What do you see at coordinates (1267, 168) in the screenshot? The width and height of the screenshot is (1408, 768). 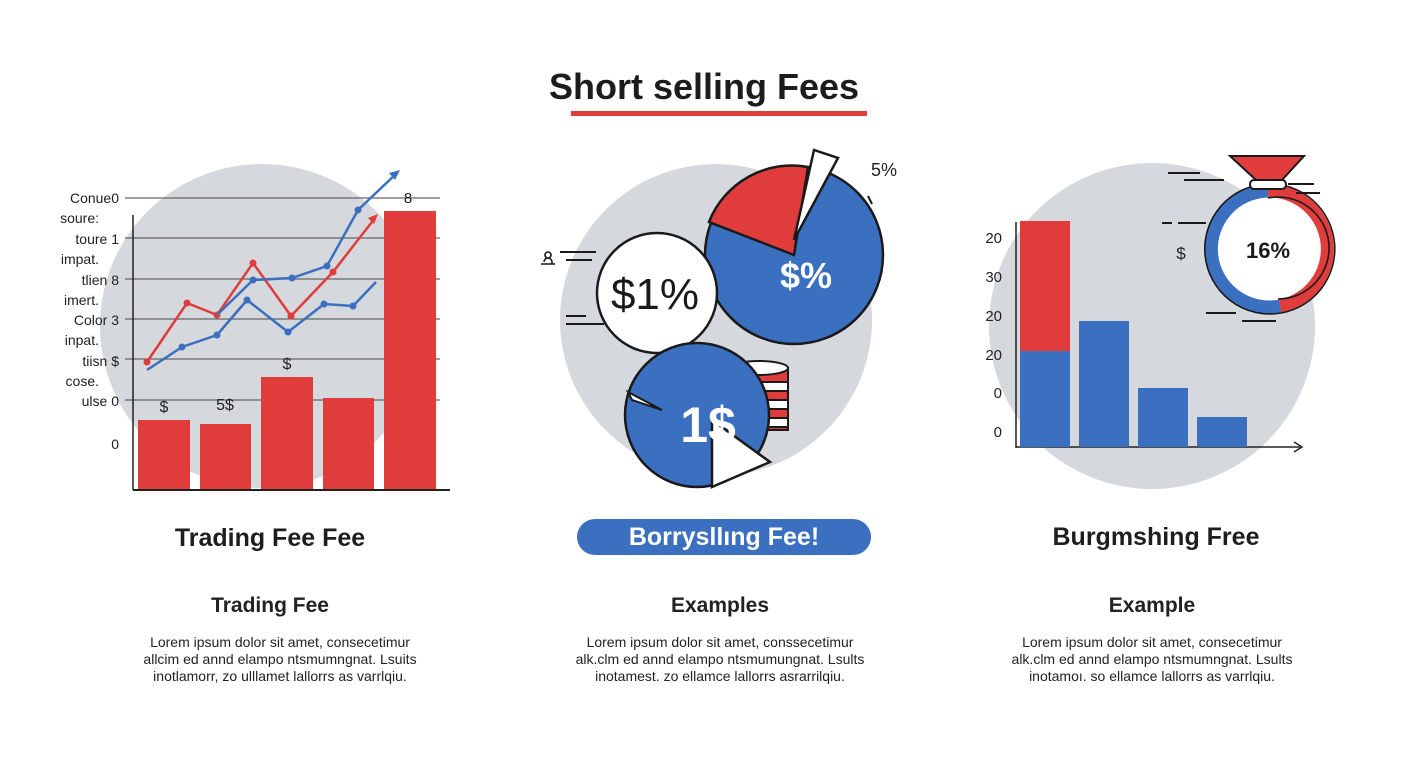 I see `funnel-top` at bounding box center [1267, 168].